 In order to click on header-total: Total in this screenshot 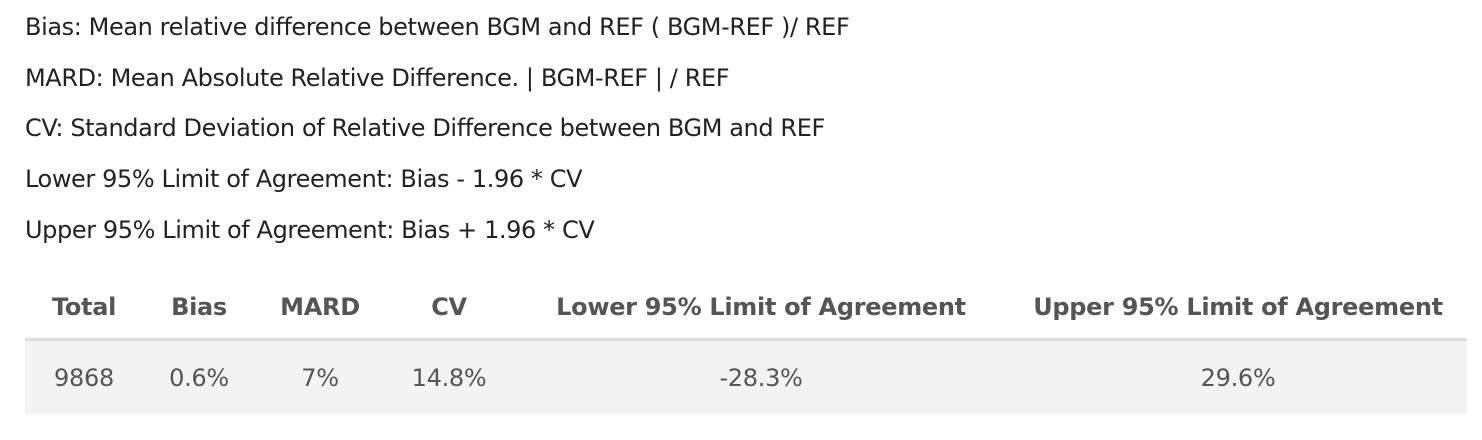, I will do `click(84, 308)`.